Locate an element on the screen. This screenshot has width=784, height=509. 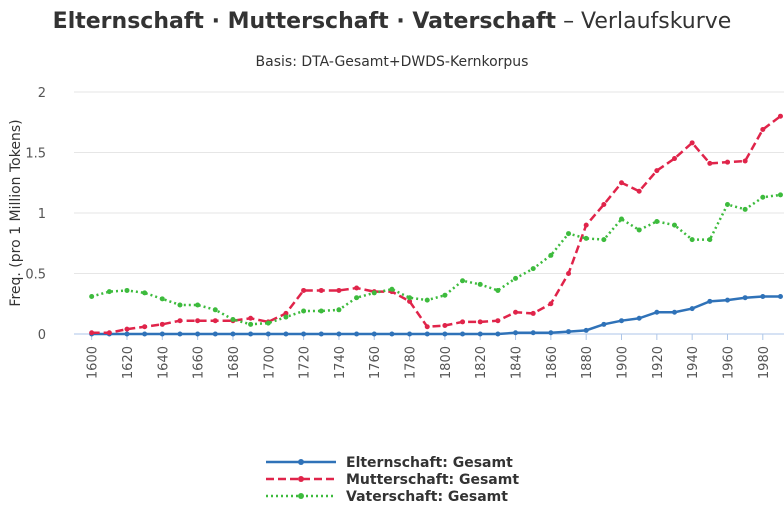
x-tick-label: 1760 is located at coordinates (375, 362).